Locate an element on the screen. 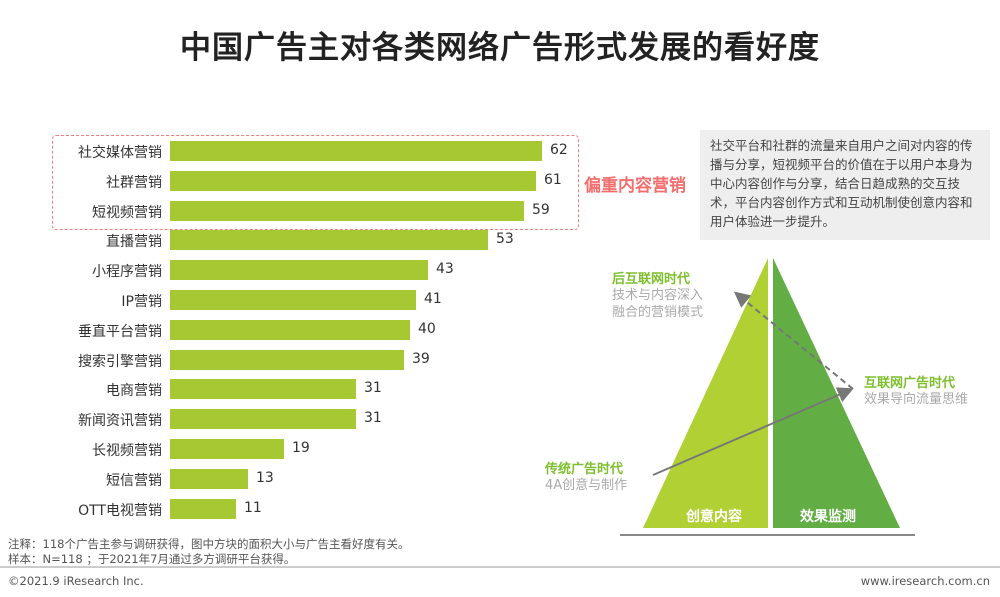 This screenshot has height=597, width=1000. footer-divider is located at coordinates (500, 567).